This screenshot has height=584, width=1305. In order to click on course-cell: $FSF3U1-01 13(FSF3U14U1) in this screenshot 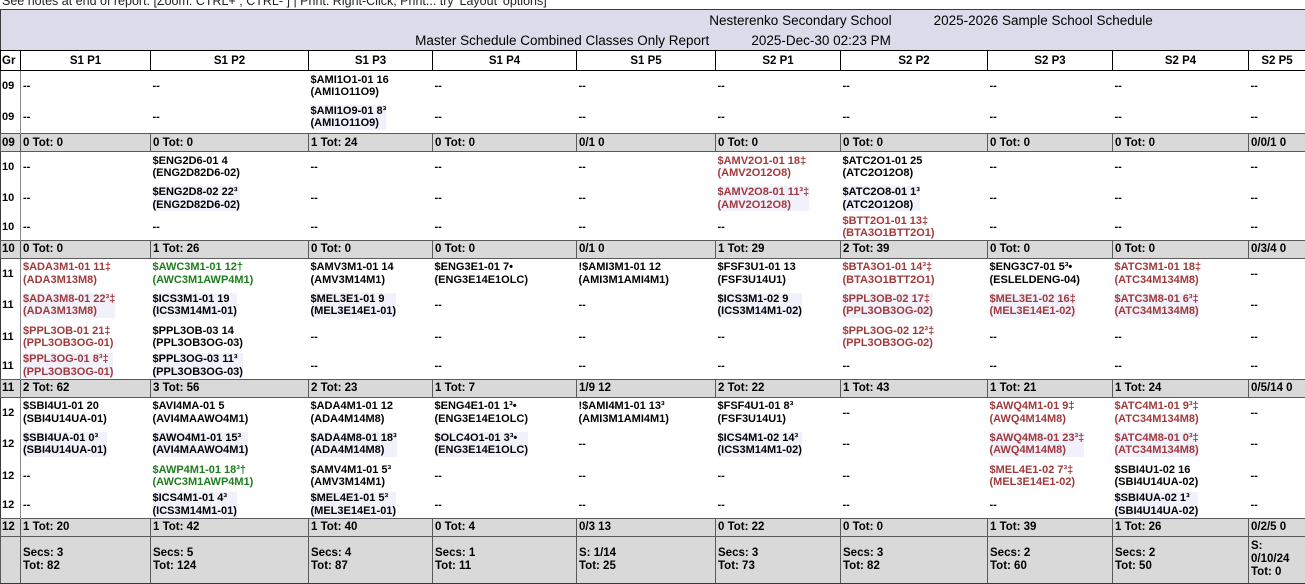, I will do `click(778, 273)`.